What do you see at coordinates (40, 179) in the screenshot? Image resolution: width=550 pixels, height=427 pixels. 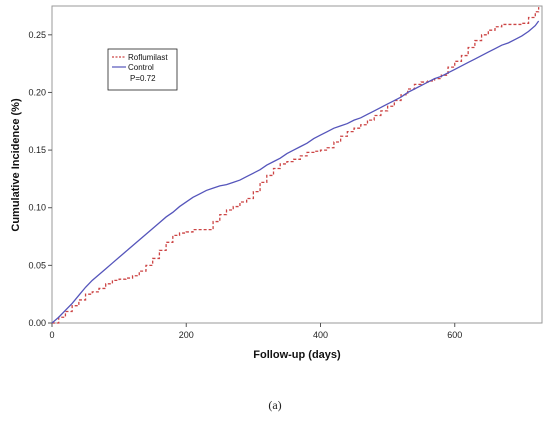 I see `y-axis: 0.00 0.05 0.10 0.15 0.20 0.25` at bounding box center [40, 179].